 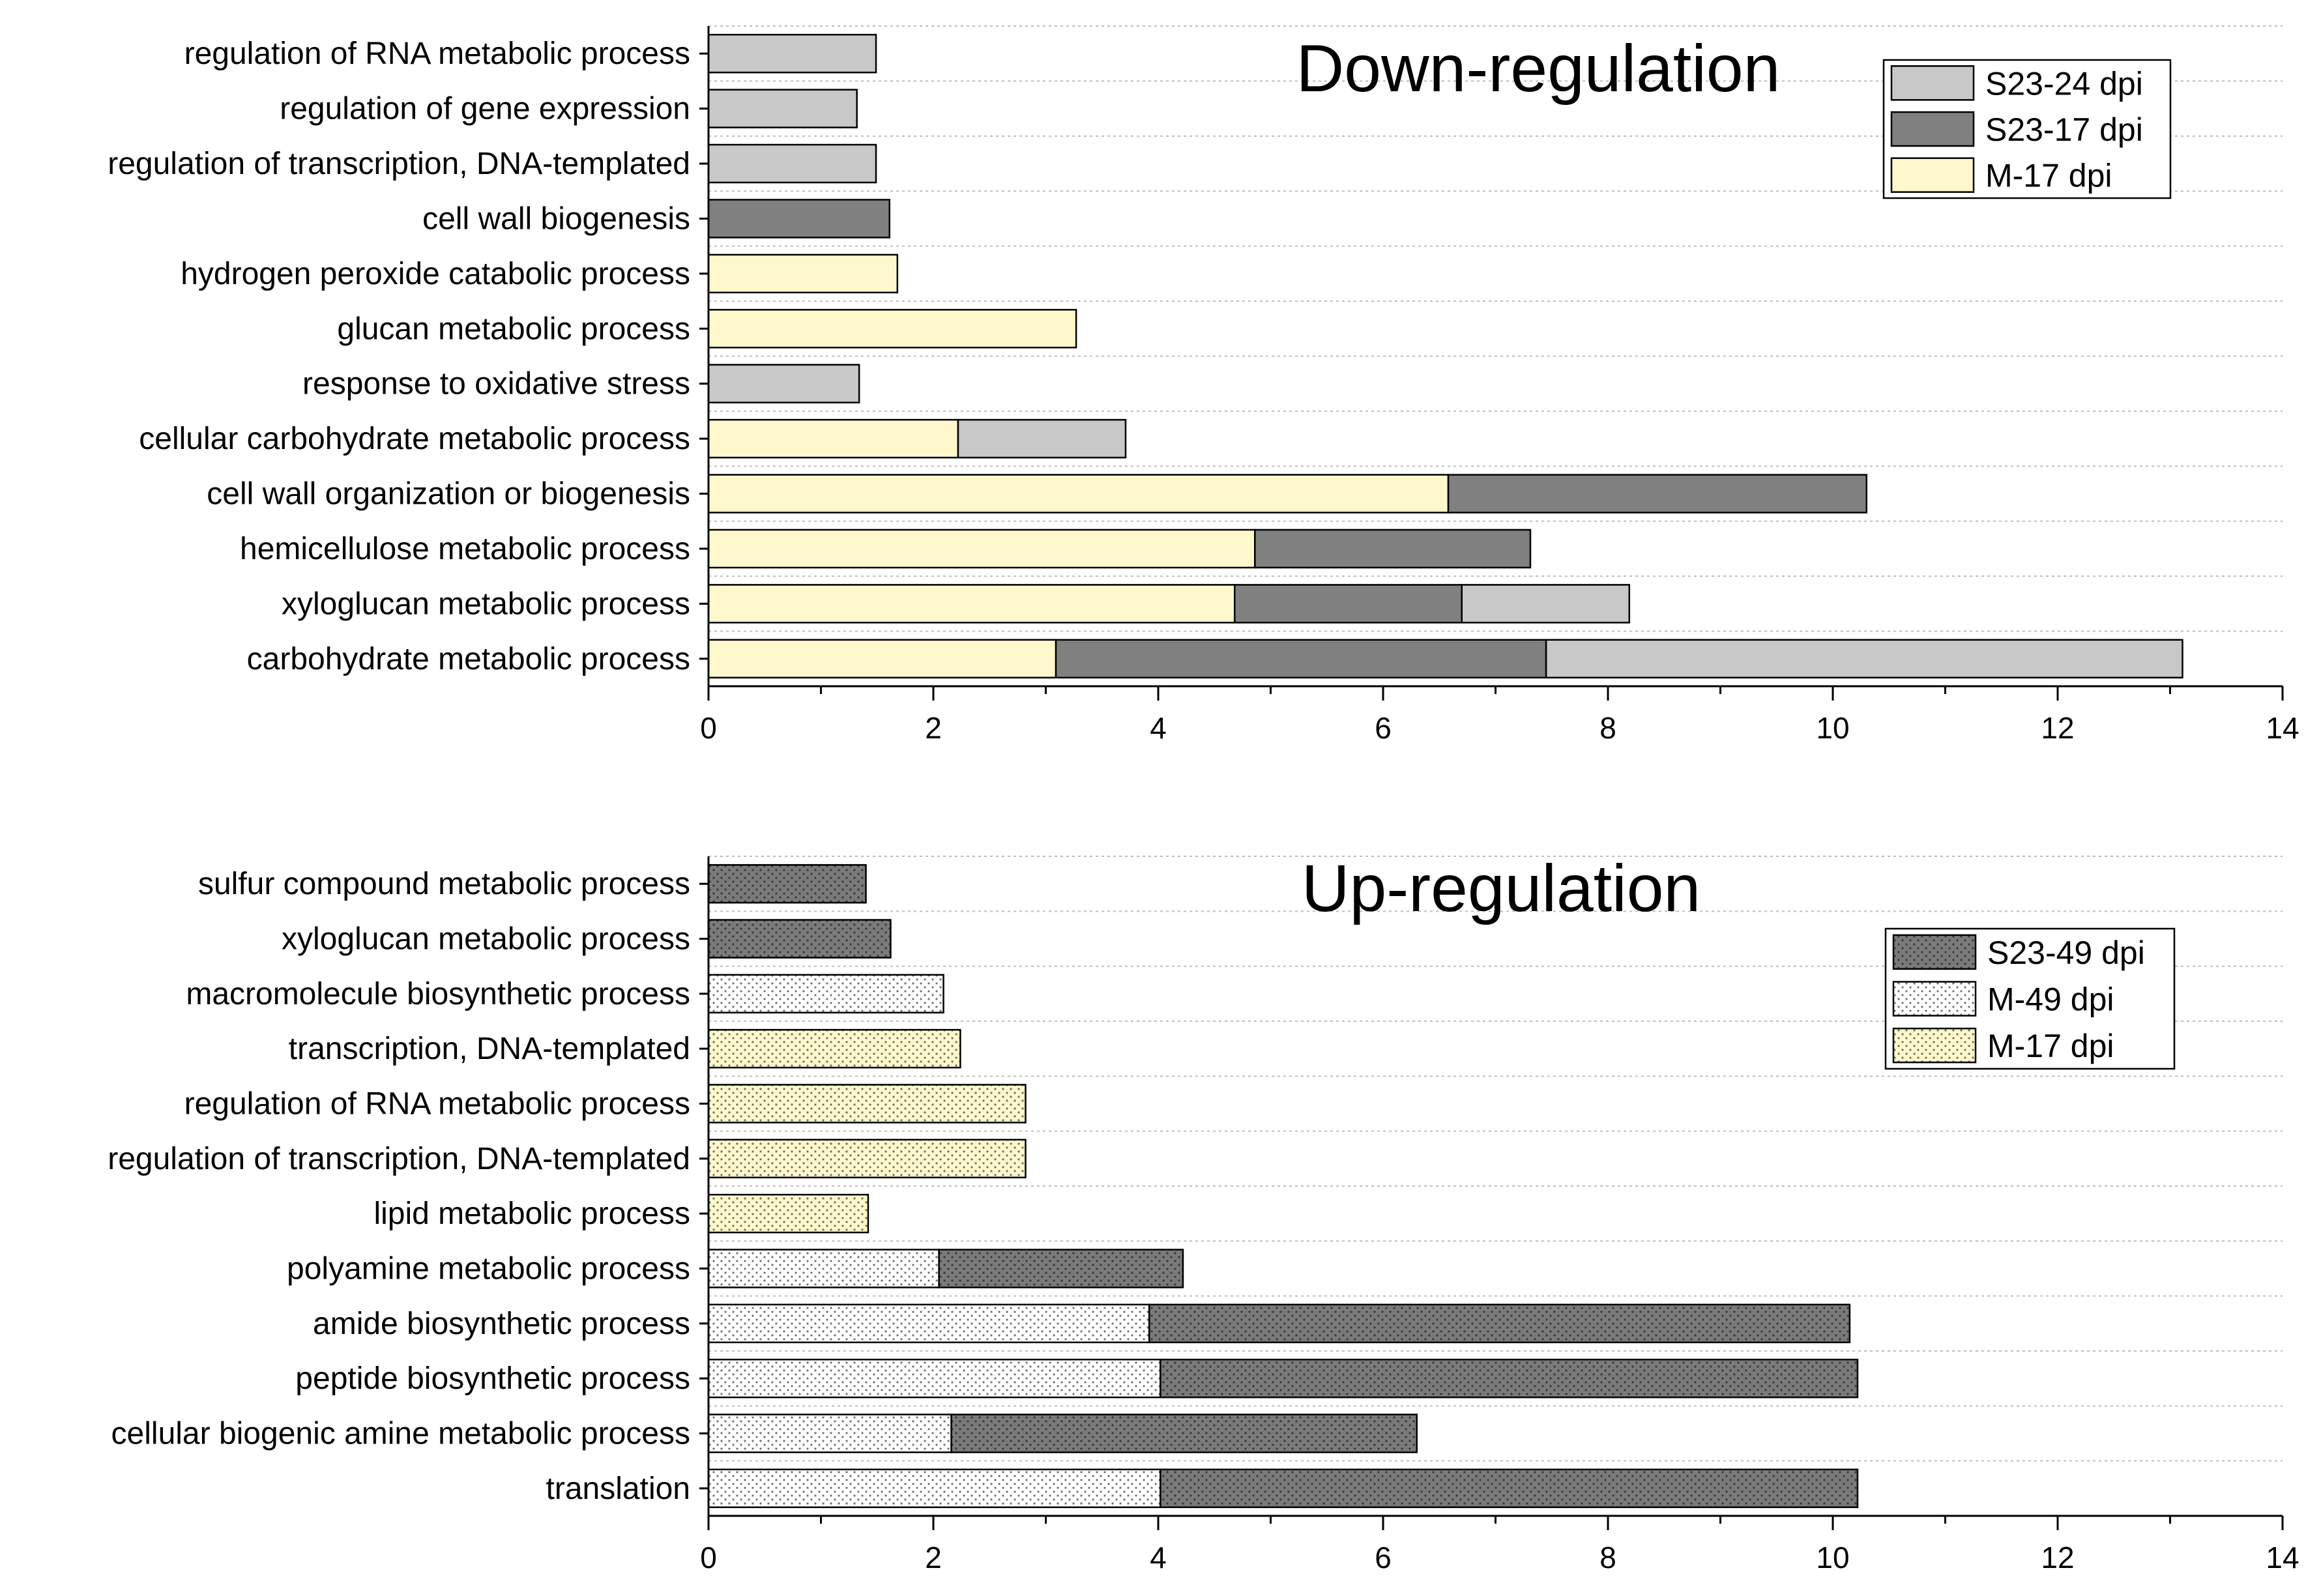 What do you see at coordinates (787, 884) in the screenshot?
I see `up-bar-texture-s23-49-dpi-sulfur-compound-metabolic-process` at bounding box center [787, 884].